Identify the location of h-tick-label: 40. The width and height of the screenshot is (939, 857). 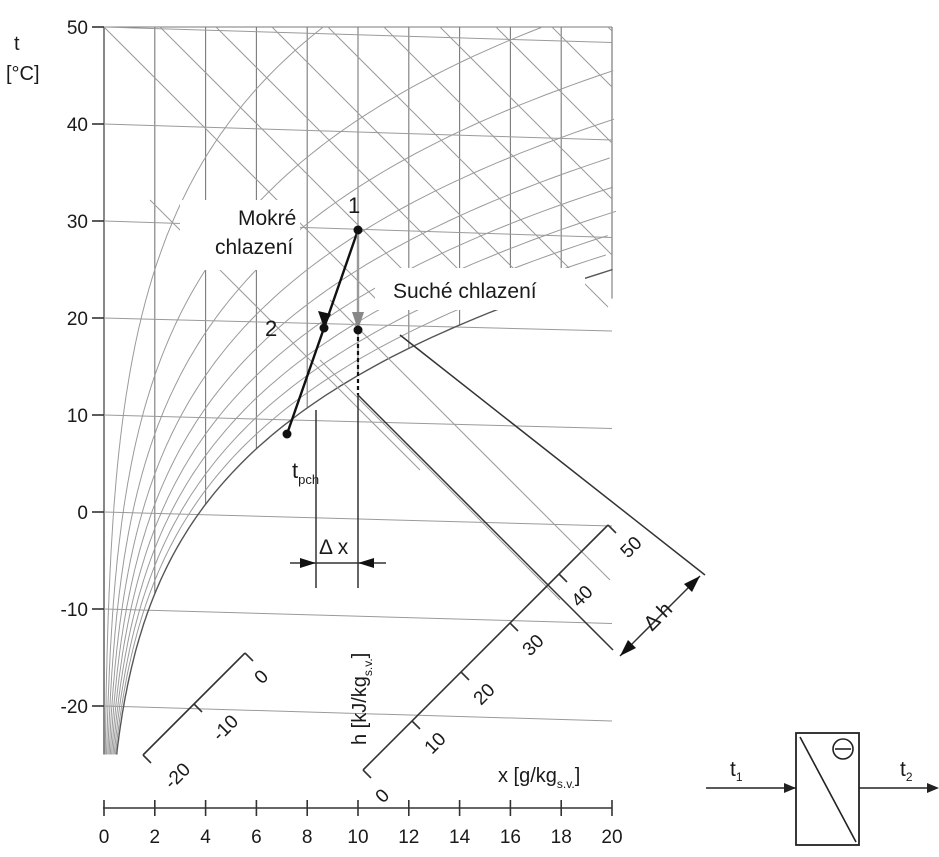
(583, 597).